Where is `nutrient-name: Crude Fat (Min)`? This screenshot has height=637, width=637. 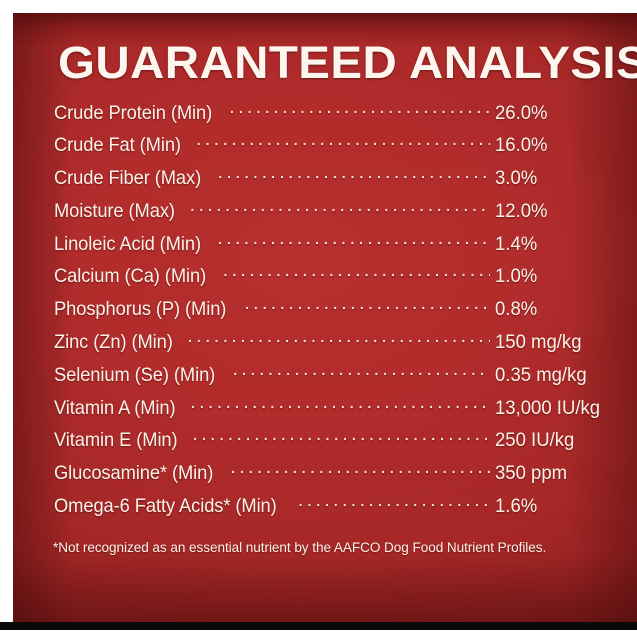 nutrient-name: Crude Fat (Min) is located at coordinates (117, 145).